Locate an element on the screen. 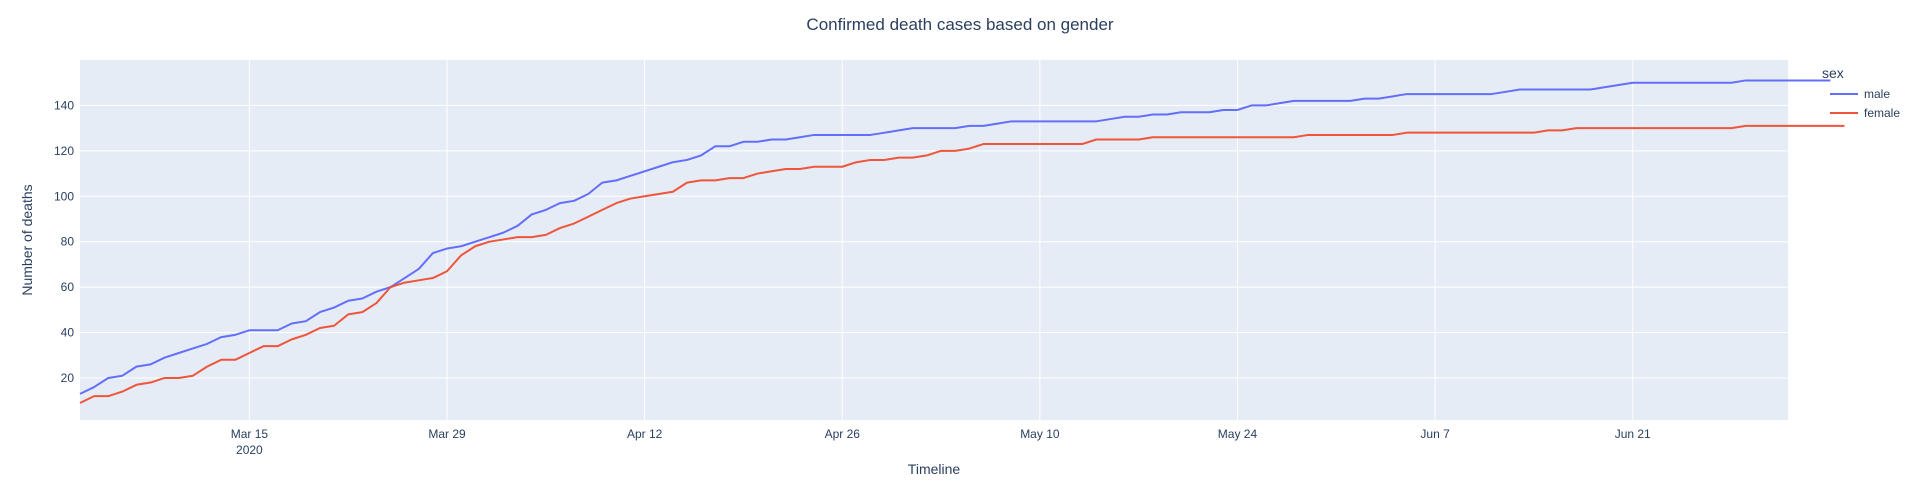  chart-title: Confirmed death cases based on gender is located at coordinates (959, 24).